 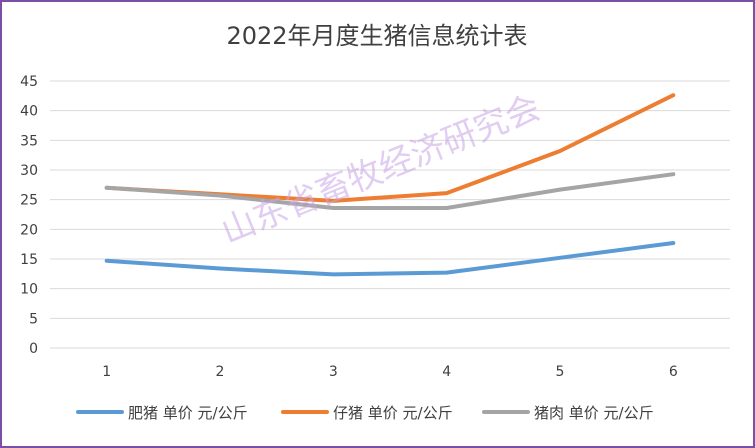 What do you see at coordinates (333, 372) in the screenshot?
I see `x-tick-label: 3` at bounding box center [333, 372].